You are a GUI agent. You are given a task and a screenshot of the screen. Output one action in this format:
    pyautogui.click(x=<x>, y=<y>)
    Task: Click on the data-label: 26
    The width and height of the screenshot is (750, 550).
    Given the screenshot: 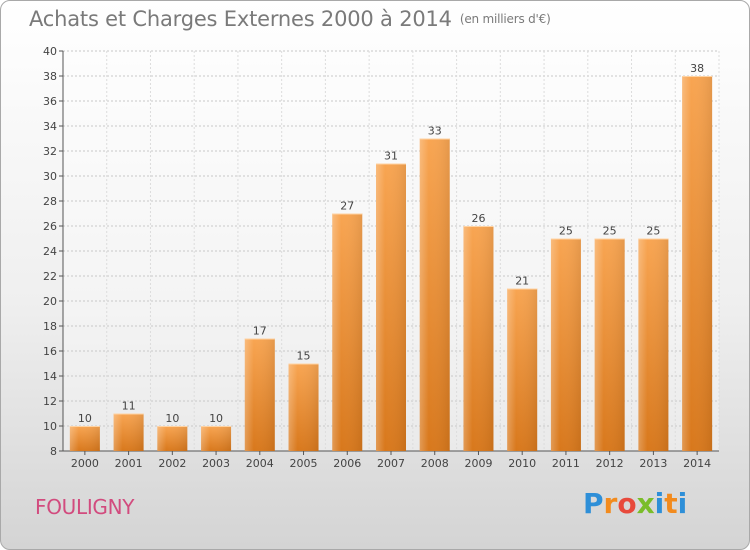 What is the action you would take?
    pyautogui.click(x=478, y=218)
    